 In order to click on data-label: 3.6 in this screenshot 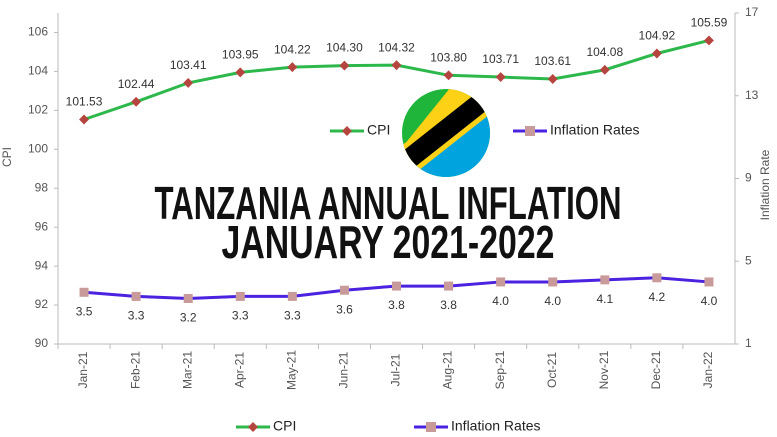, I will do `click(344, 309)`.